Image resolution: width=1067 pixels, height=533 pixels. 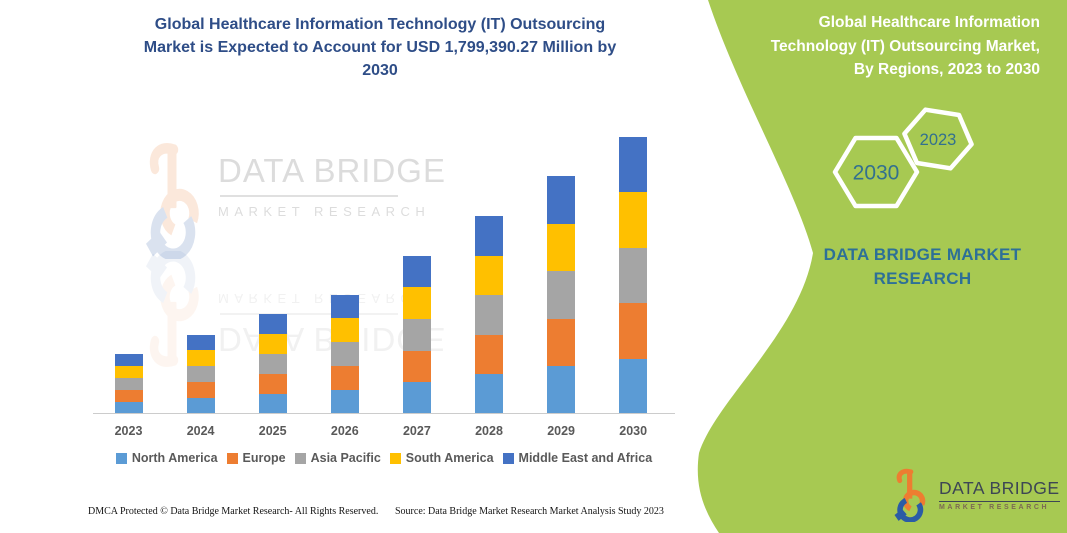 What do you see at coordinates (489, 431) in the screenshot?
I see `x-axis-label-2028: 2028` at bounding box center [489, 431].